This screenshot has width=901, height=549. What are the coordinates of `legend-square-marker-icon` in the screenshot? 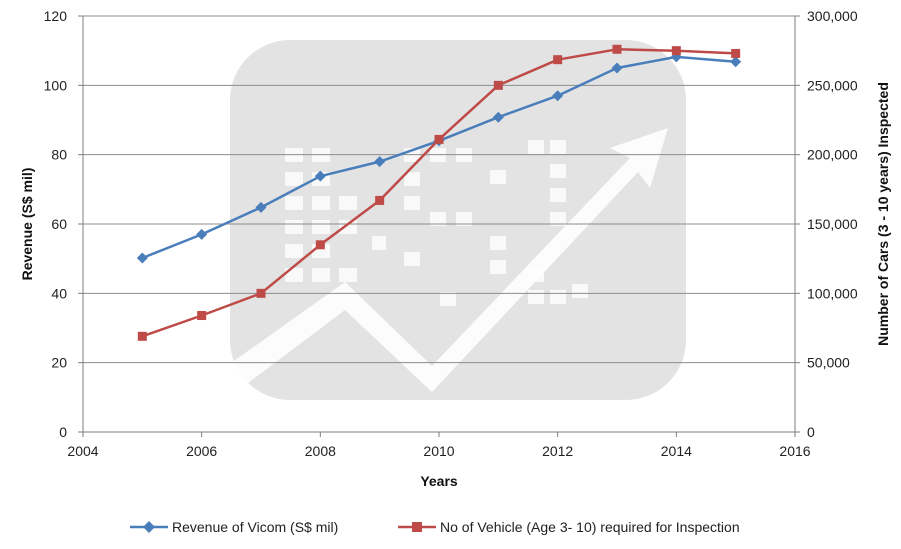 It's located at (417, 527).